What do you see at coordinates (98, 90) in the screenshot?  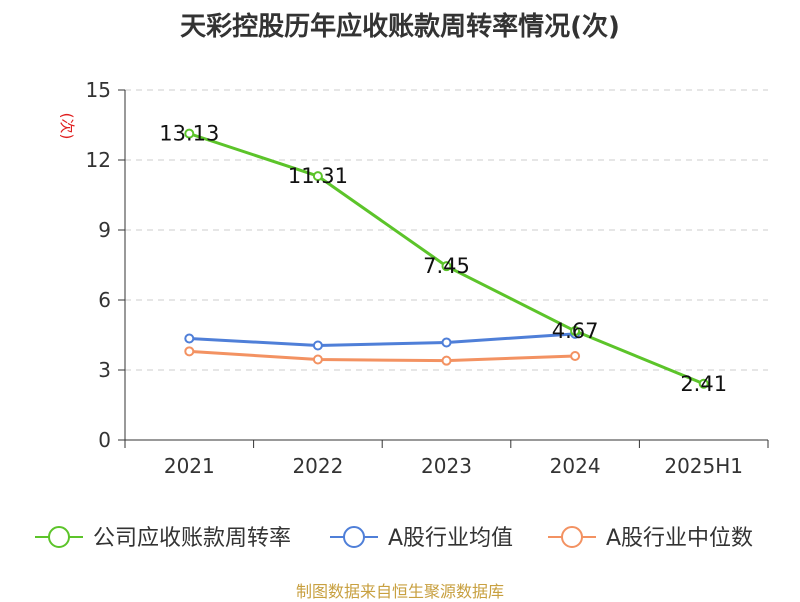 I see `y-tick-label: 15` at bounding box center [98, 90].